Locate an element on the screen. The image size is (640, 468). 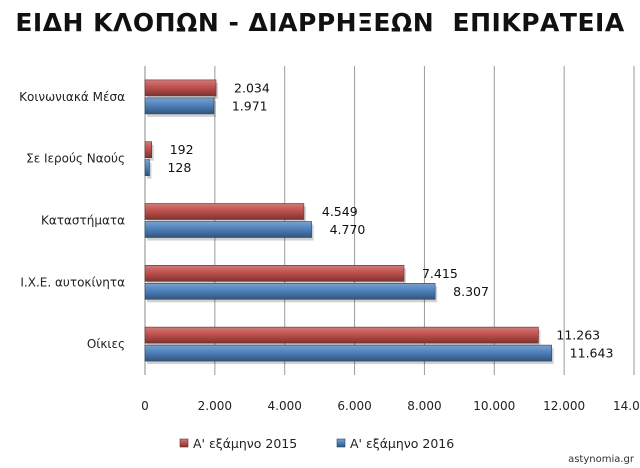
category-label: Καταστήματα is located at coordinates (83, 221).